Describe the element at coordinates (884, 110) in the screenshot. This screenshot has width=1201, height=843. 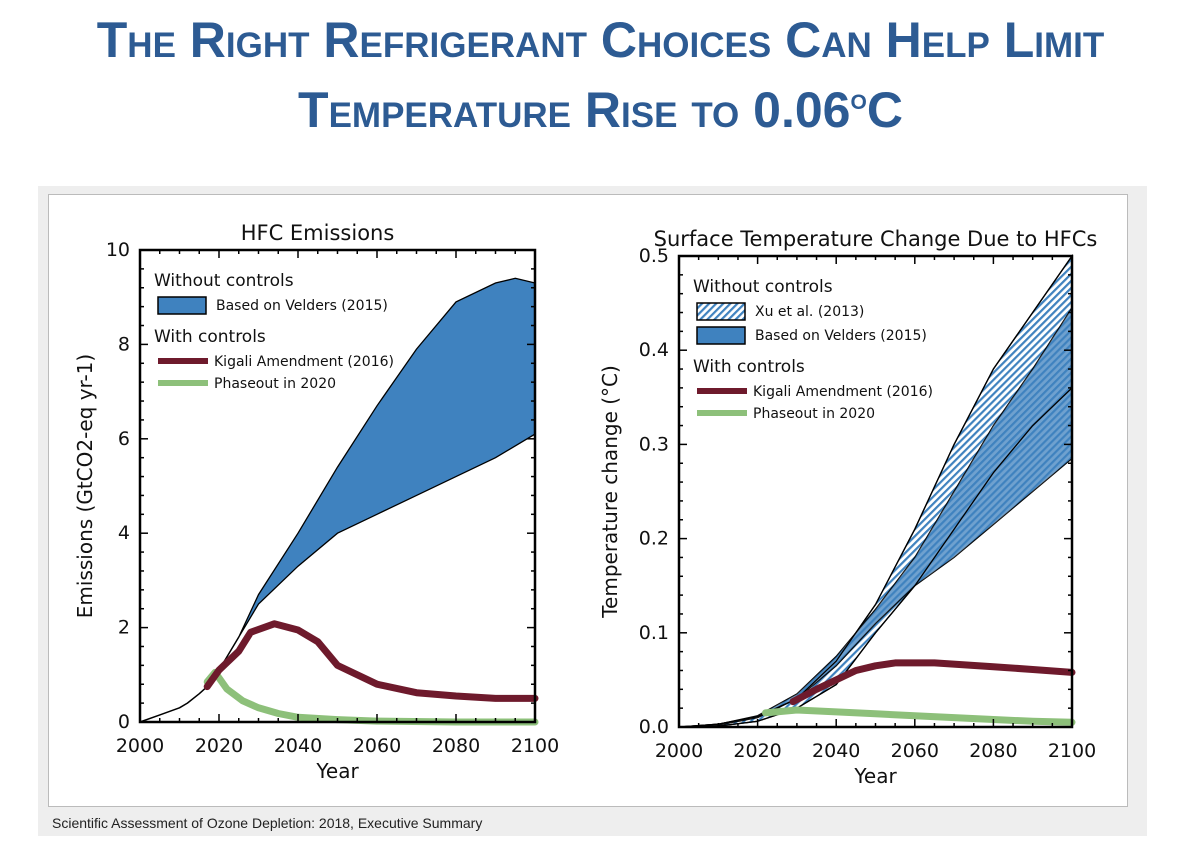
I see `title-unit: C` at that location.